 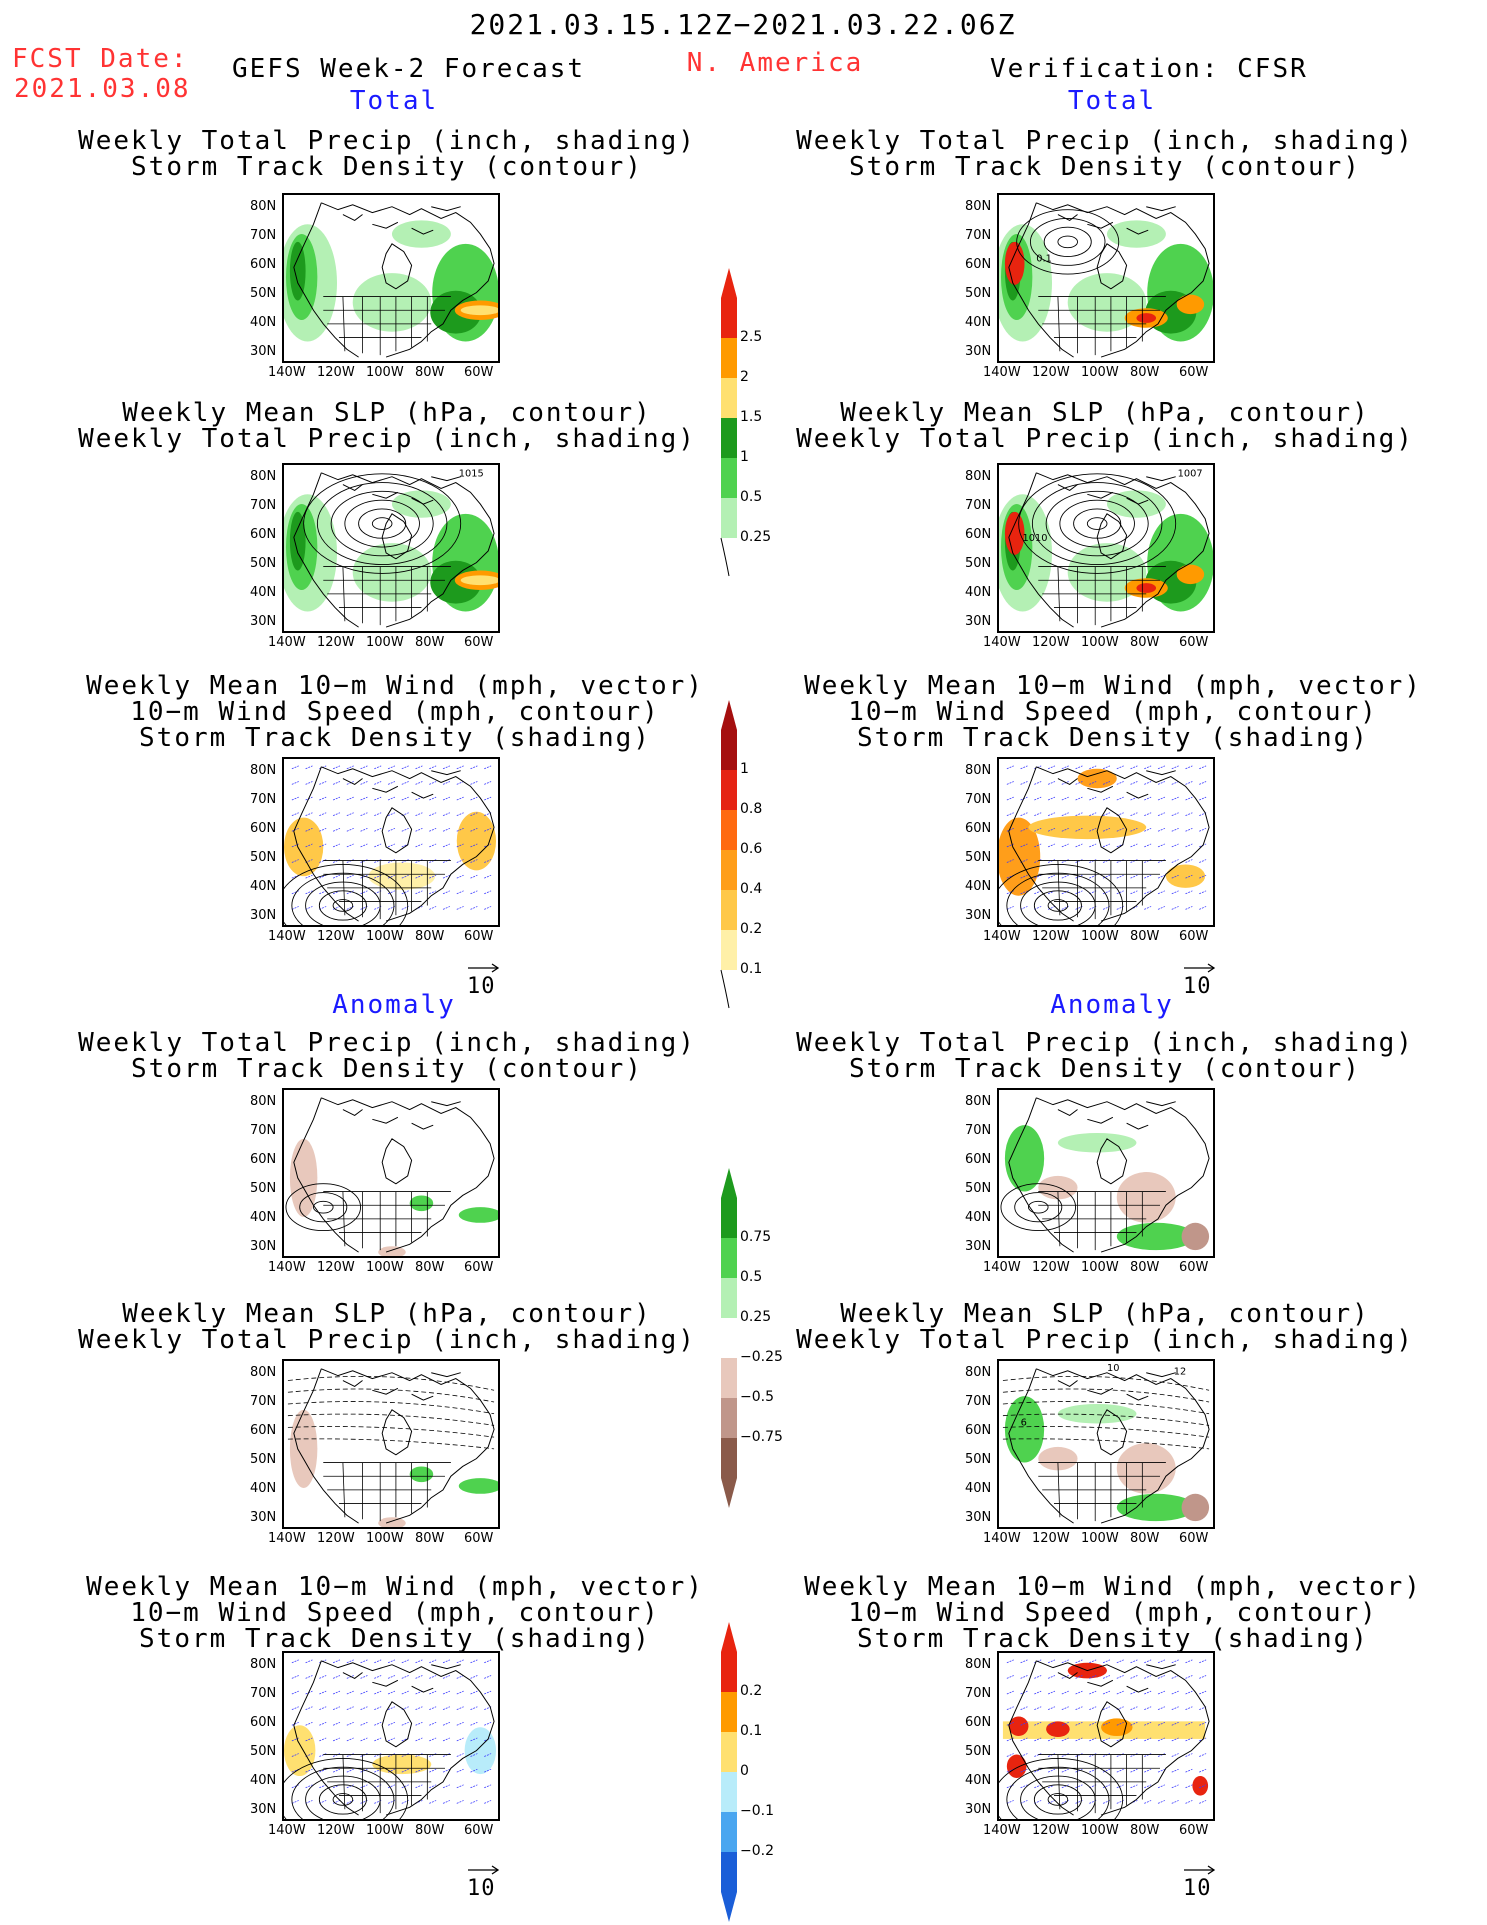 What do you see at coordinates (391, 842) in the screenshot?
I see `gefs-total-wind-map` at bounding box center [391, 842].